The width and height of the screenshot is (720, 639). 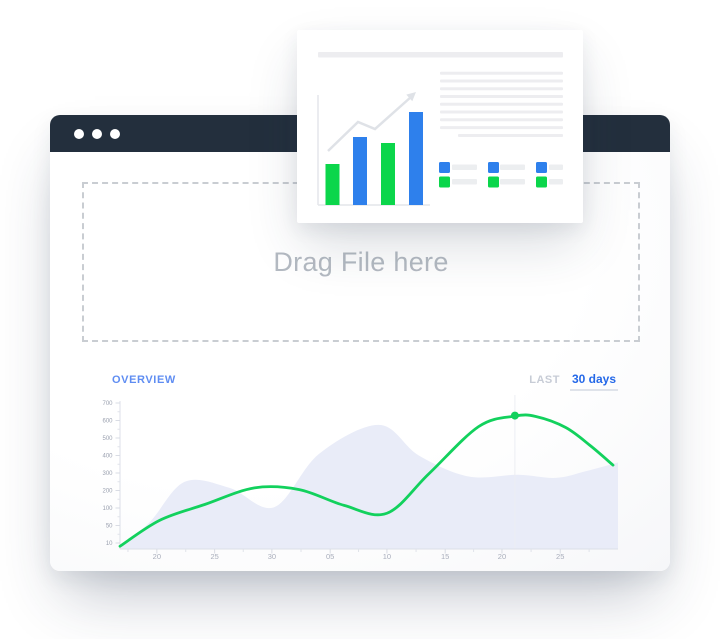 What do you see at coordinates (501, 175) in the screenshot?
I see `legend-rows` at bounding box center [501, 175].